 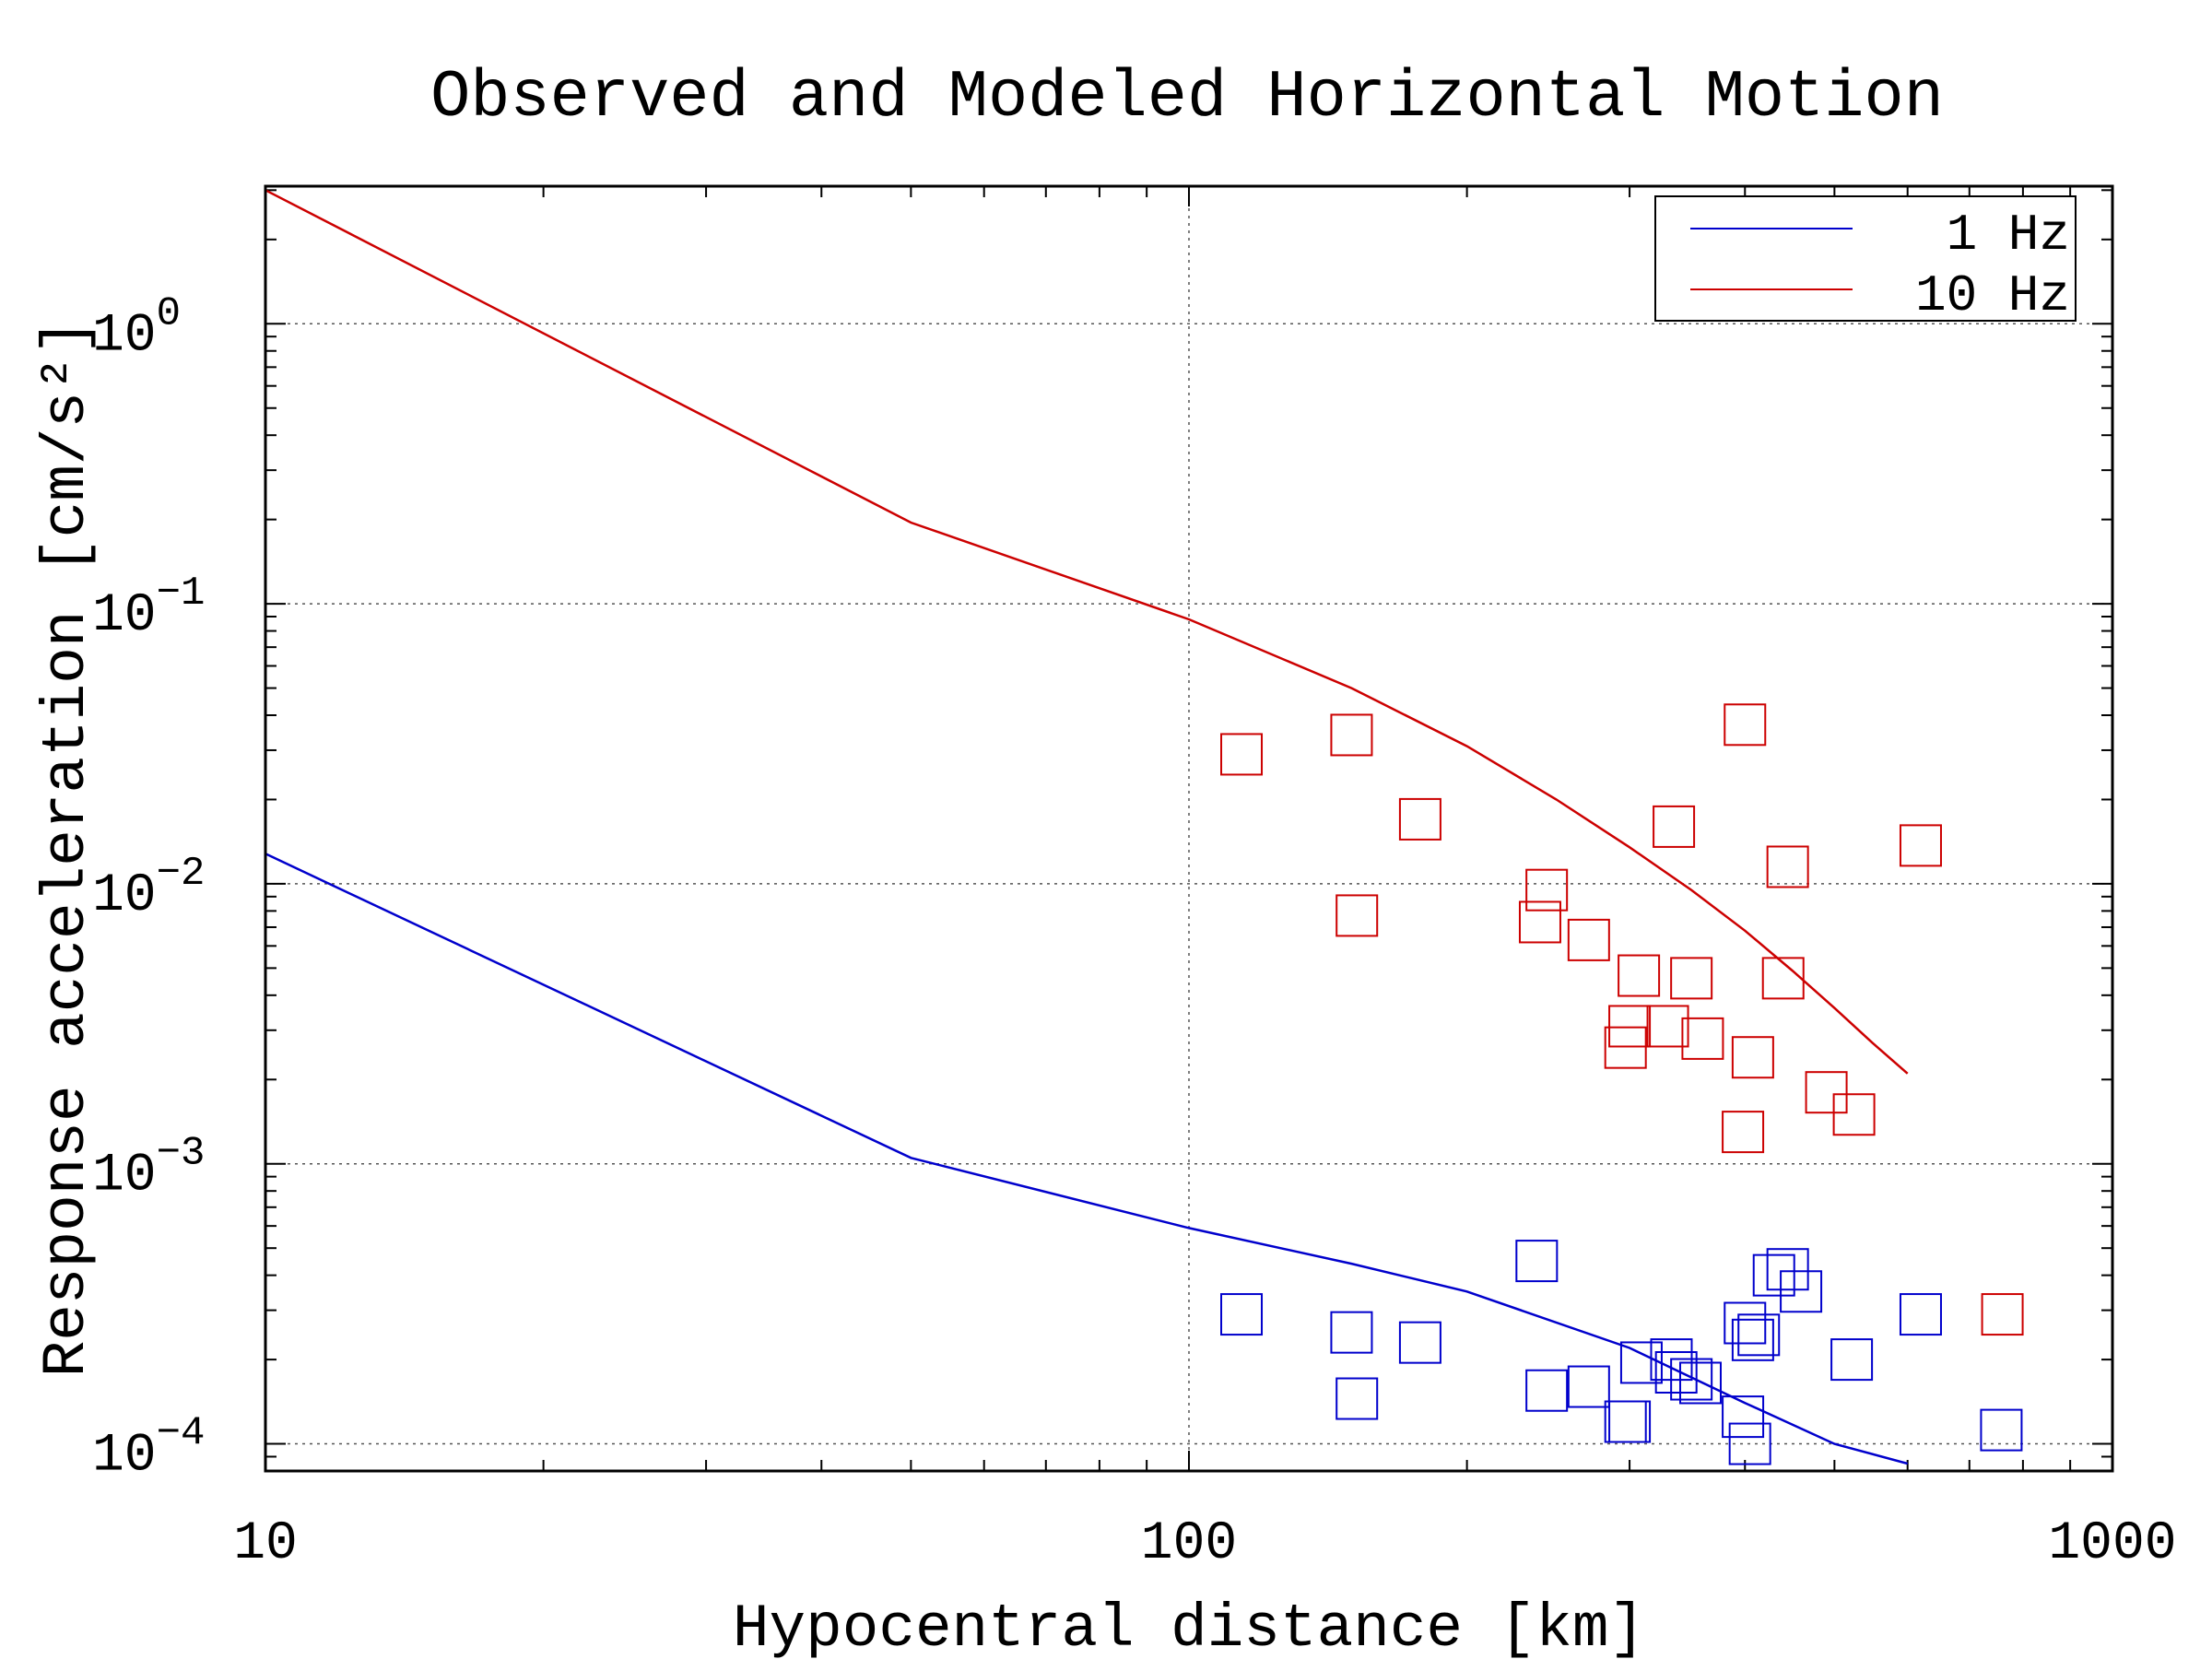 I want to click on y-tick-label: 10⁻², so click(x=148, y=888).